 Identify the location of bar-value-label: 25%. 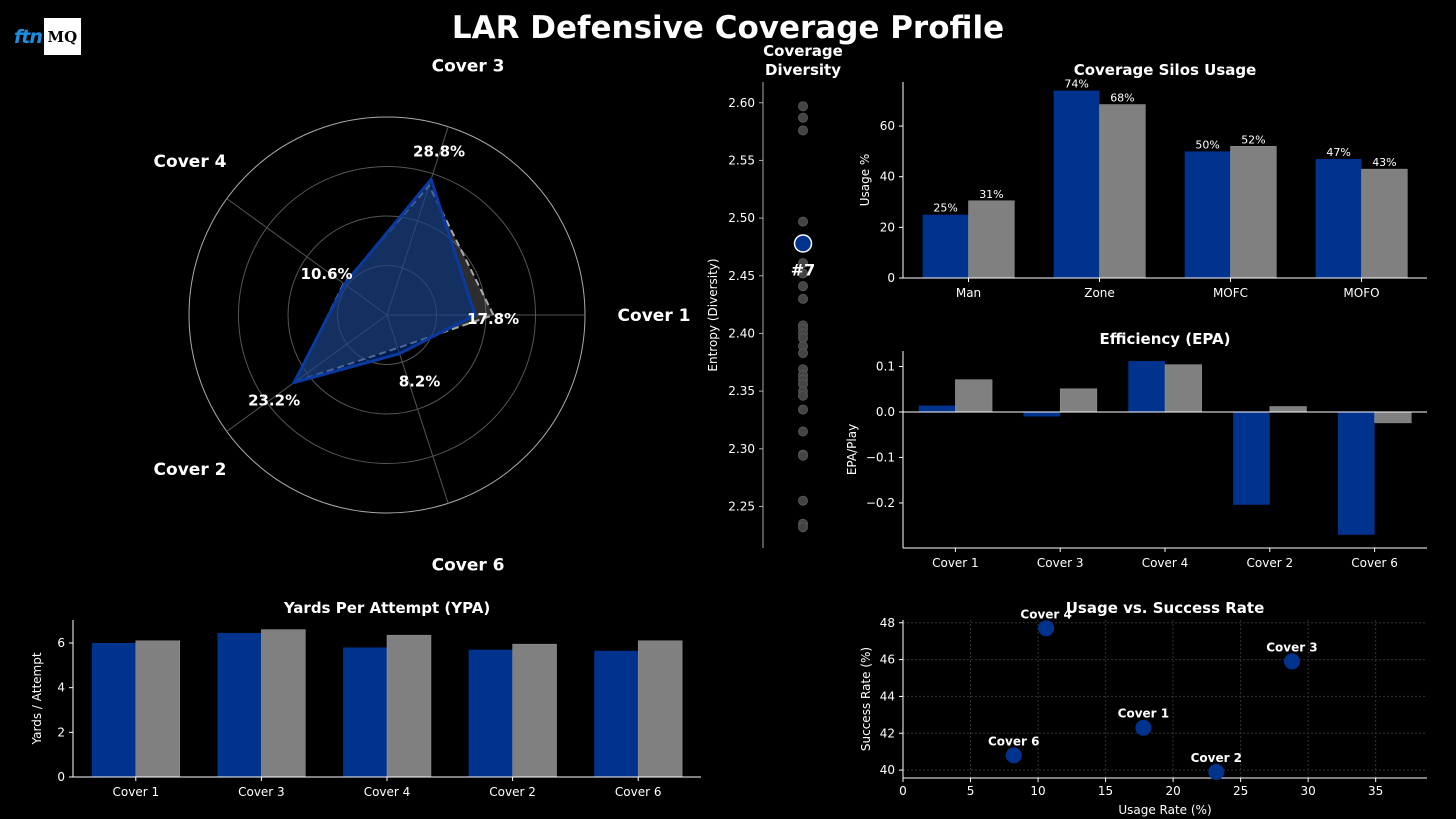
(945, 208).